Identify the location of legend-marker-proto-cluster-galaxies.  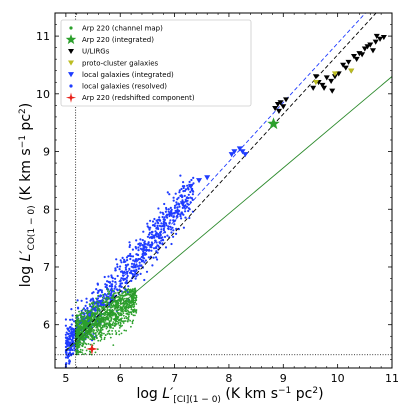
(71, 63).